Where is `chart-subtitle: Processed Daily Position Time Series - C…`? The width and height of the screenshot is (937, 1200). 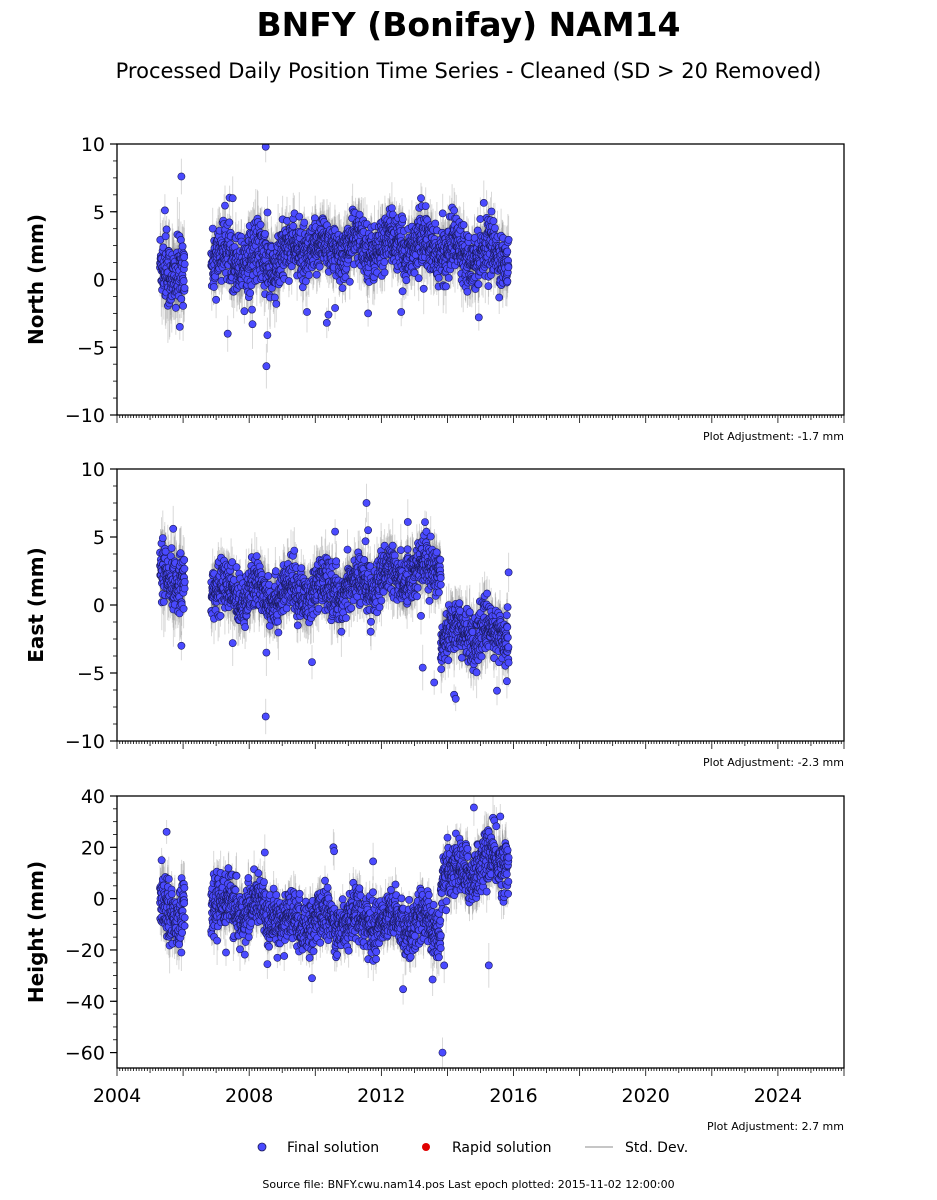 chart-subtitle: Processed Daily Position Time Series - C… is located at coordinates (469, 71).